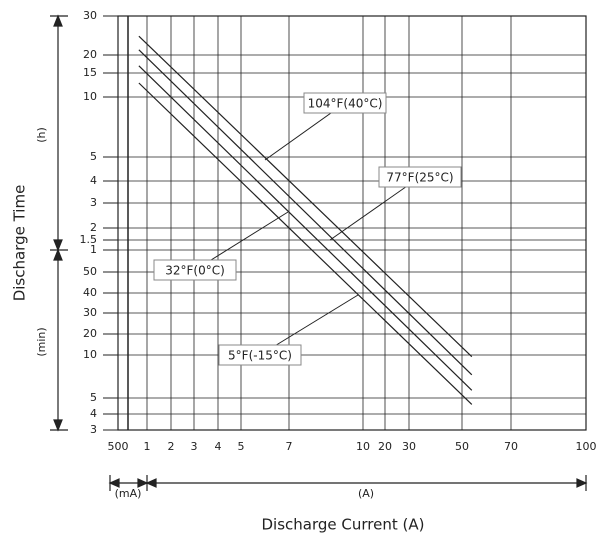 The image size is (596, 538). What do you see at coordinates (366, 493) in the screenshot?
I see `amps-unit: (A)` at bounding box center [366, 493].